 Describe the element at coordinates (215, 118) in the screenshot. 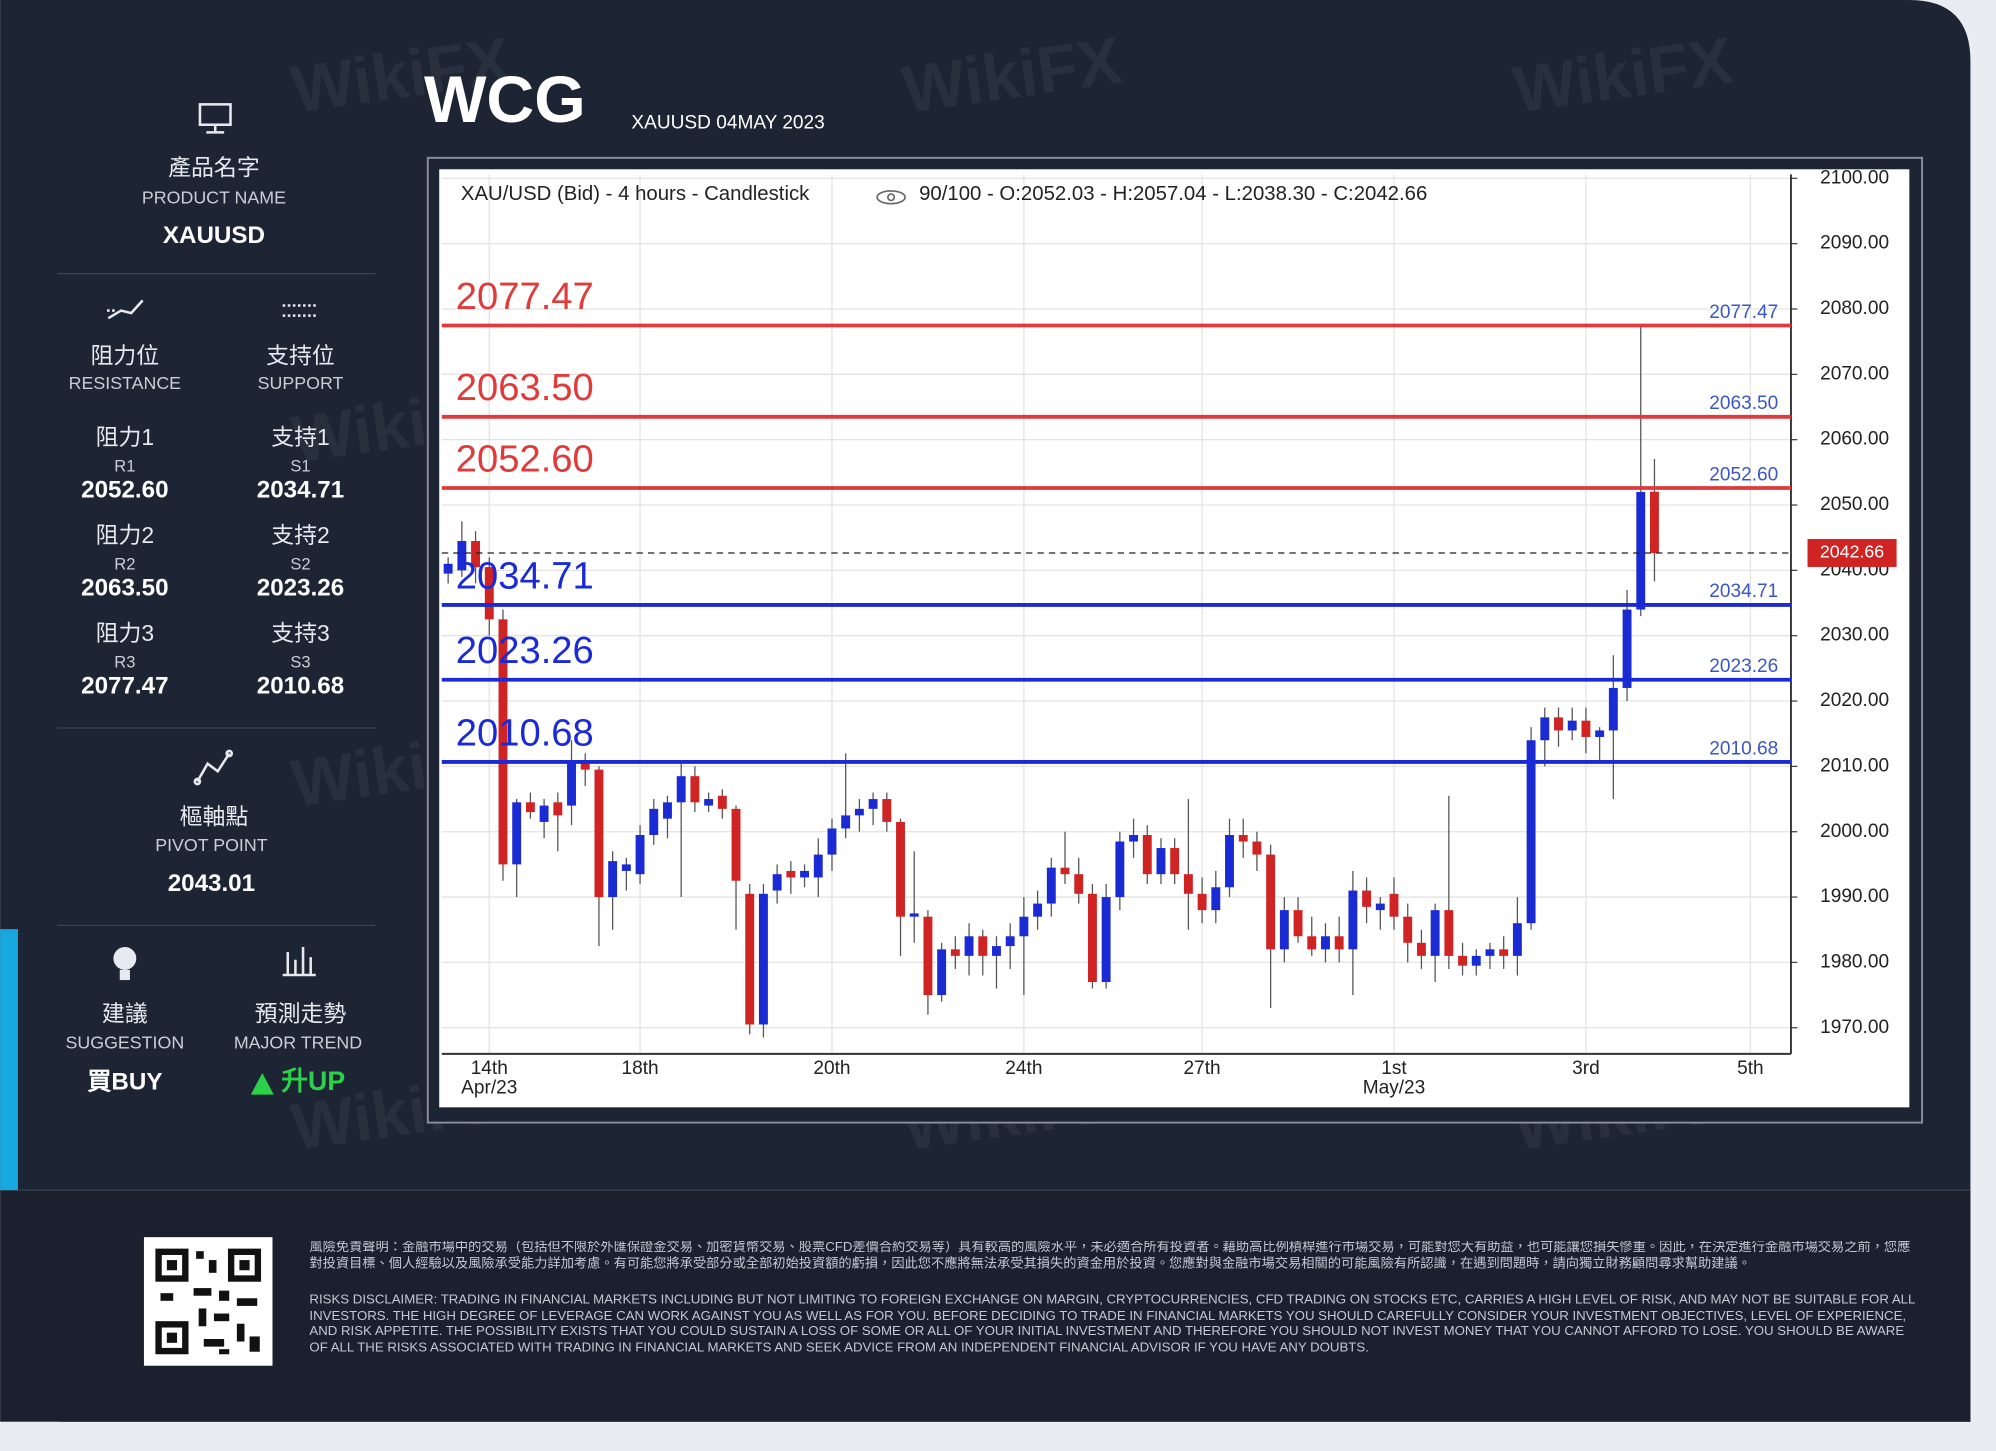

I see `product-icon` at that location.